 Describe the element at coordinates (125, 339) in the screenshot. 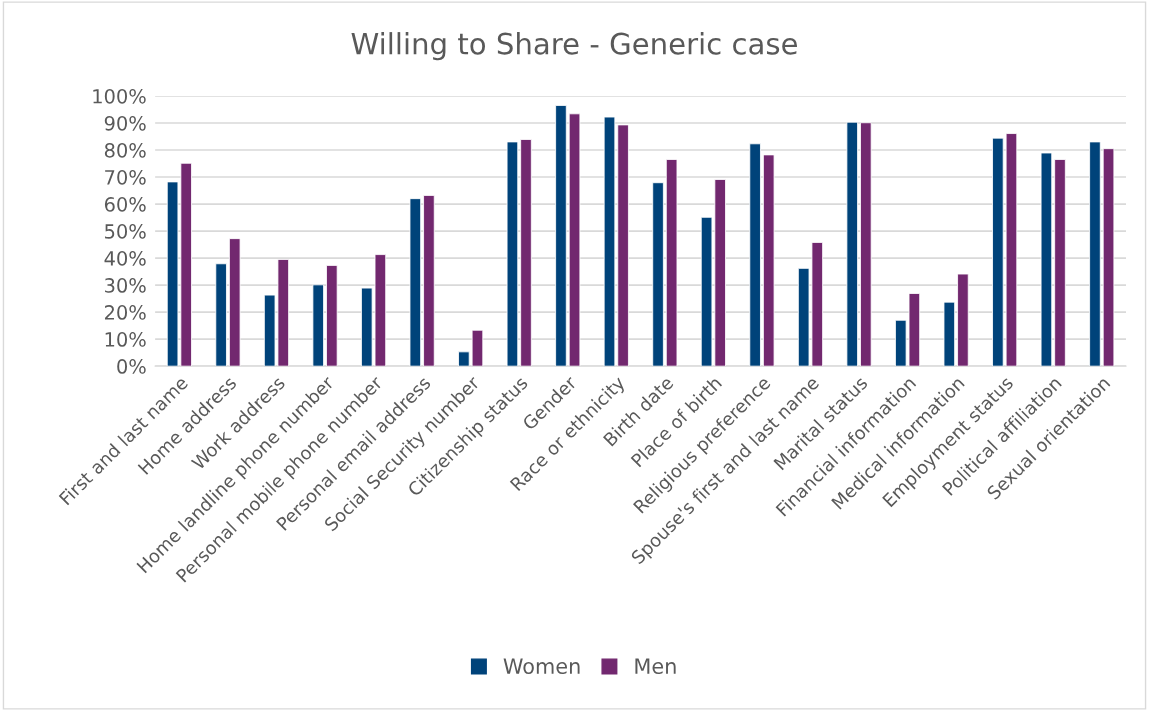

I see `y-tick-label: 10%` at that location.